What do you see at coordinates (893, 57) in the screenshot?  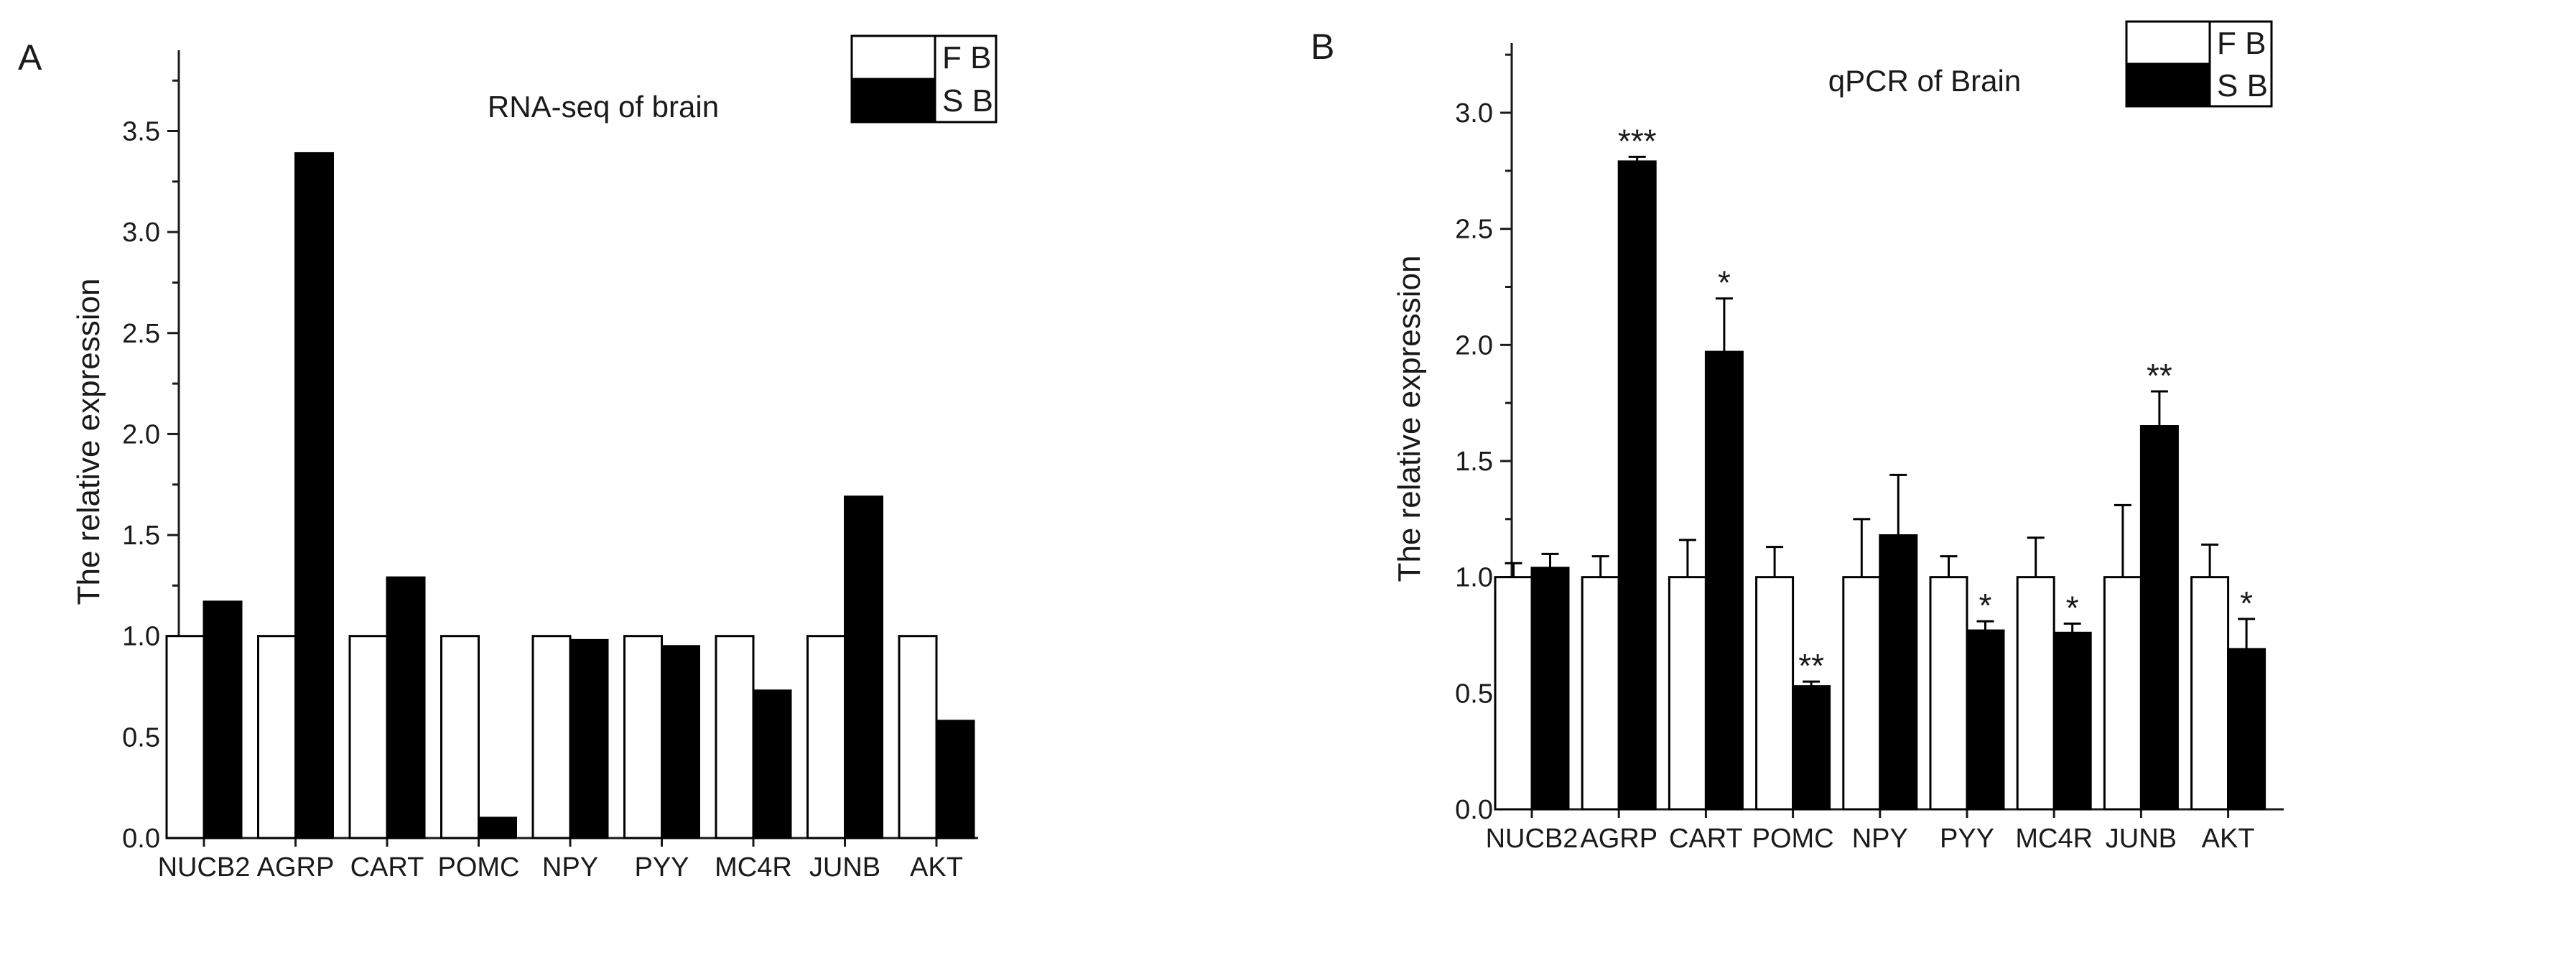 I see `panel-a-legend-swatch-fb` at bounding box center [893, 57].